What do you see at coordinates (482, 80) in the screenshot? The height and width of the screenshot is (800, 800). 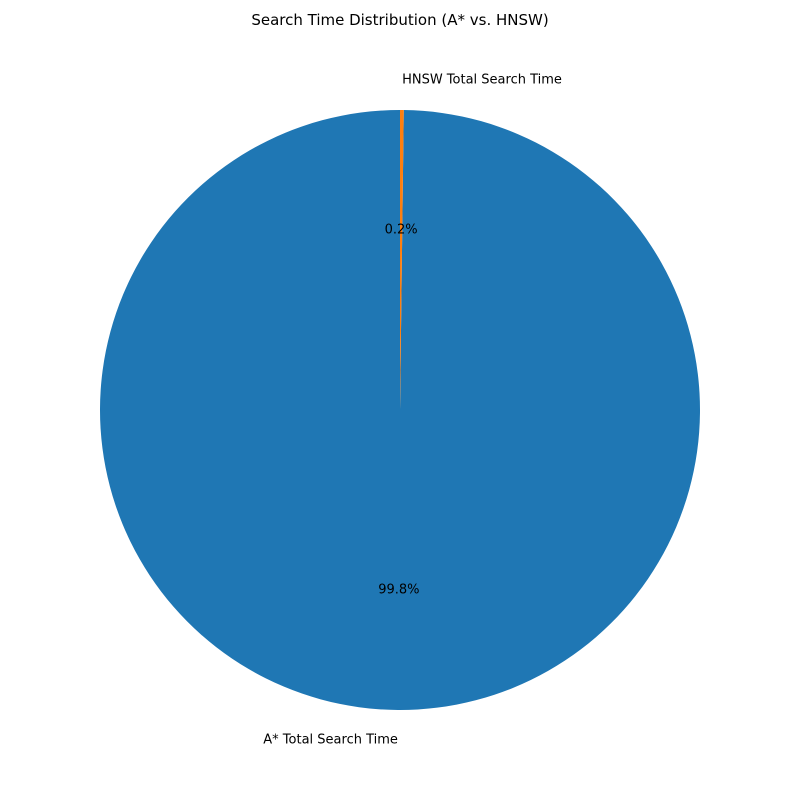 I see `slice-label-1: HNSW Total Search Time` at bounding box center [482, 80].